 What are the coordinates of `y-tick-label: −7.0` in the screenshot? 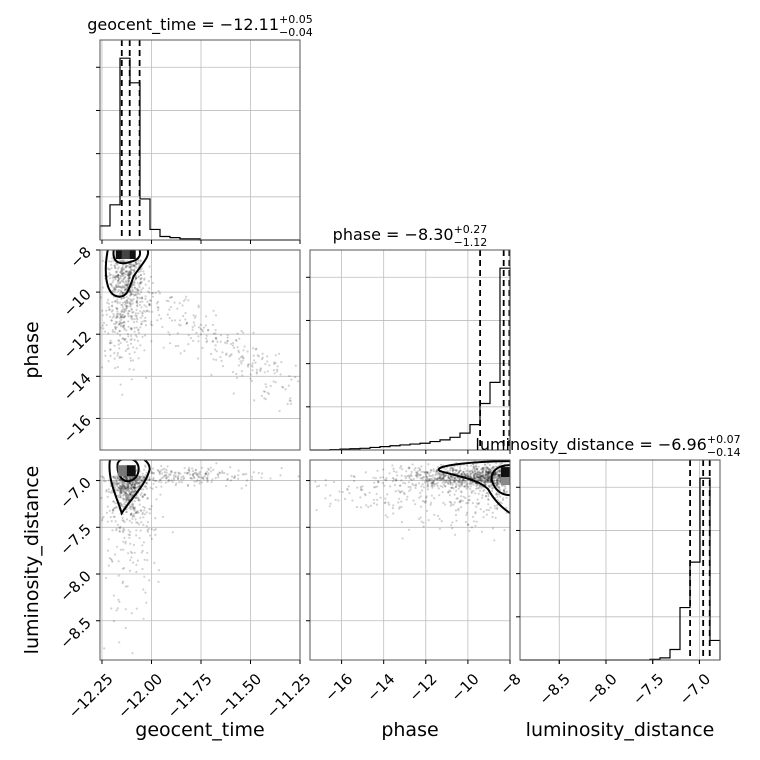 It's located at (75, 493).